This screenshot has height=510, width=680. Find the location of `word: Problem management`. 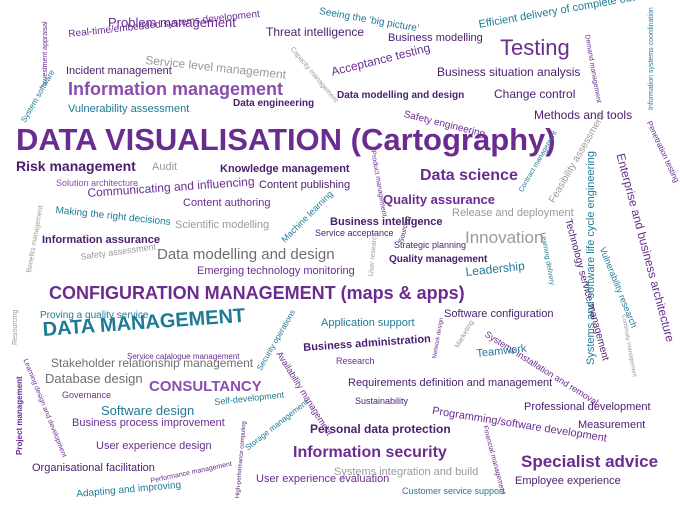

word: Problem management is located at coordinates (172, 22).